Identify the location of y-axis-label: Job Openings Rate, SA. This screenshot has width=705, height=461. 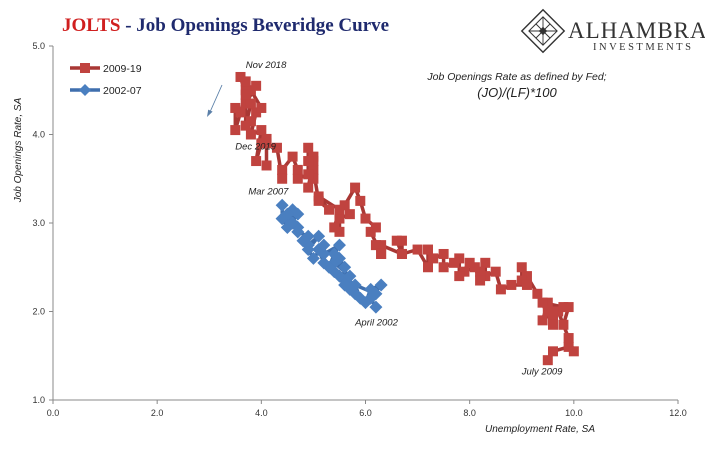
(18, 150).